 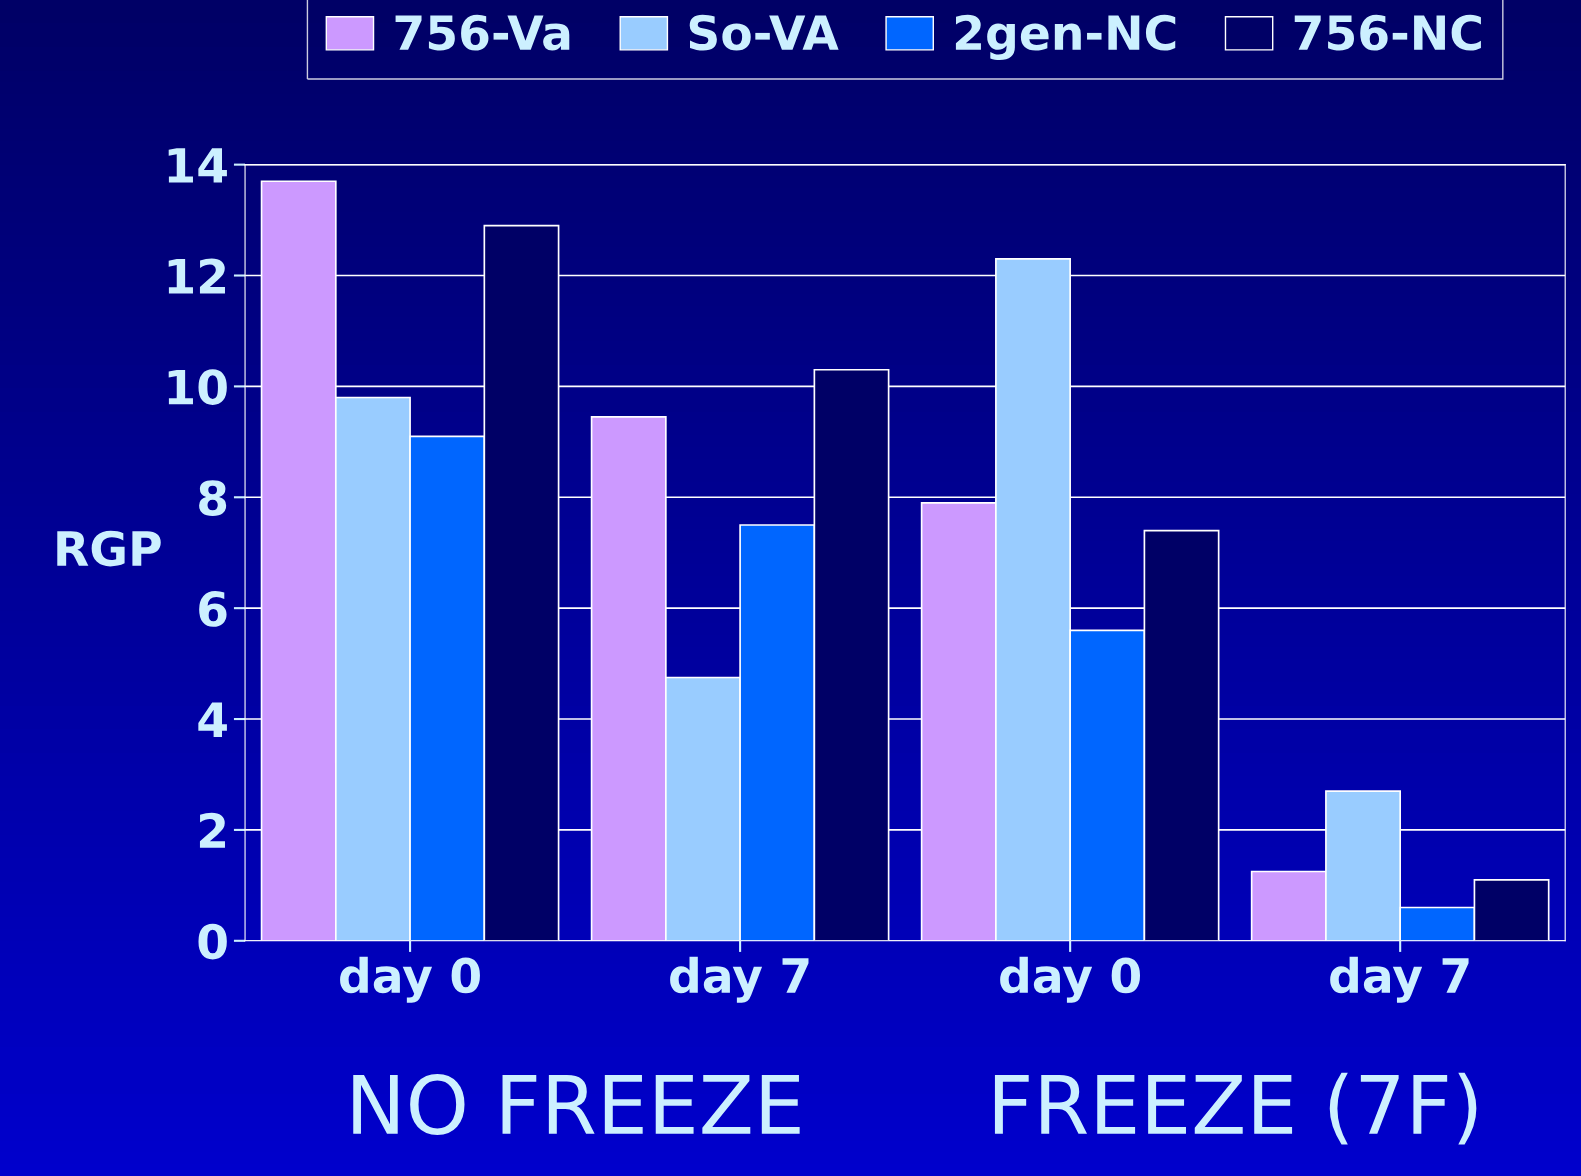 I want to click on y-tick-label: 0, so click(x=212, y=941).